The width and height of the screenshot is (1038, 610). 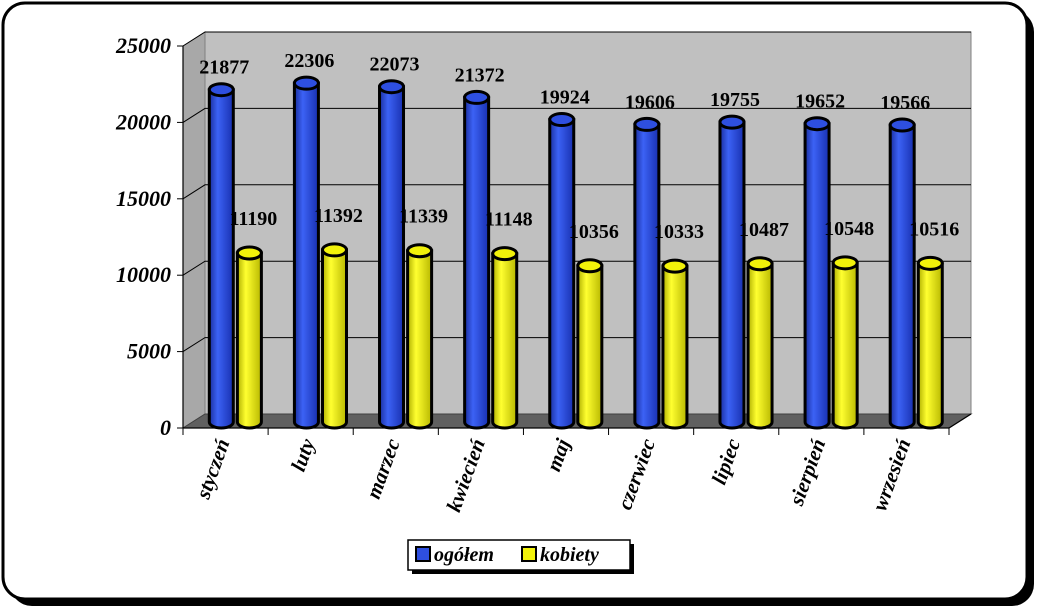 I want to click on y-tick-label: 10000, so click(x=143, y=274).